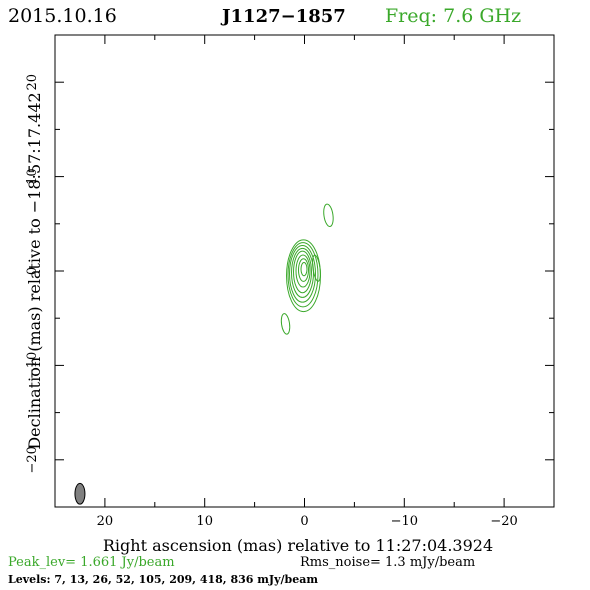 Image resolution: width=590 pixels, height=590 pixels. Describe the element at coordinates (91, 562) in the screenshot. I see `peak-level: Peak_lev= 1.661 Jy/beam` at that location.